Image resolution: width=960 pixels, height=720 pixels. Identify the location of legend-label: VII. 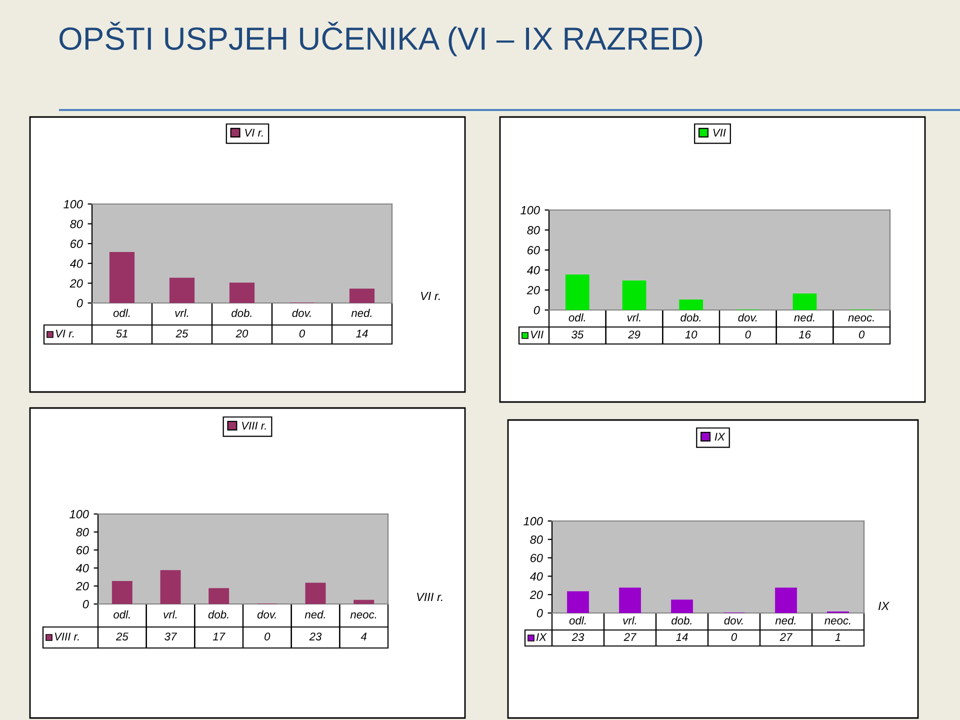
(537, 334).